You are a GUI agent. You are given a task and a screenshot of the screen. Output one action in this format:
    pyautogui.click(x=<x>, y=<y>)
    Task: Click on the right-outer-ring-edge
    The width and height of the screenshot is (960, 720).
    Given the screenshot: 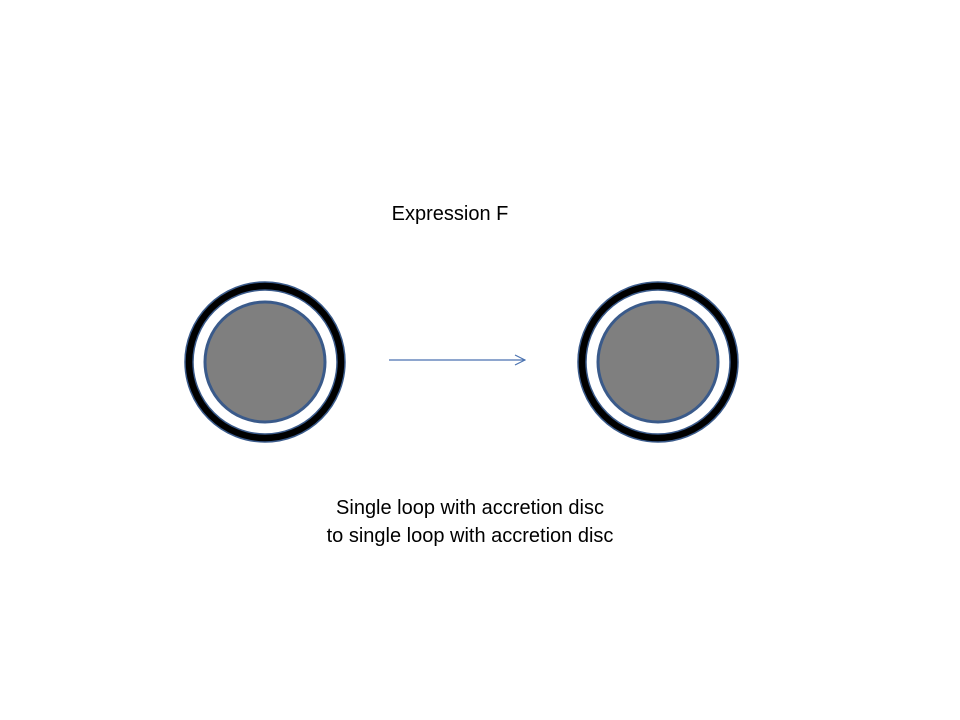 What is the action you would take?
    pyautogui.click(x=658, y=362)
    